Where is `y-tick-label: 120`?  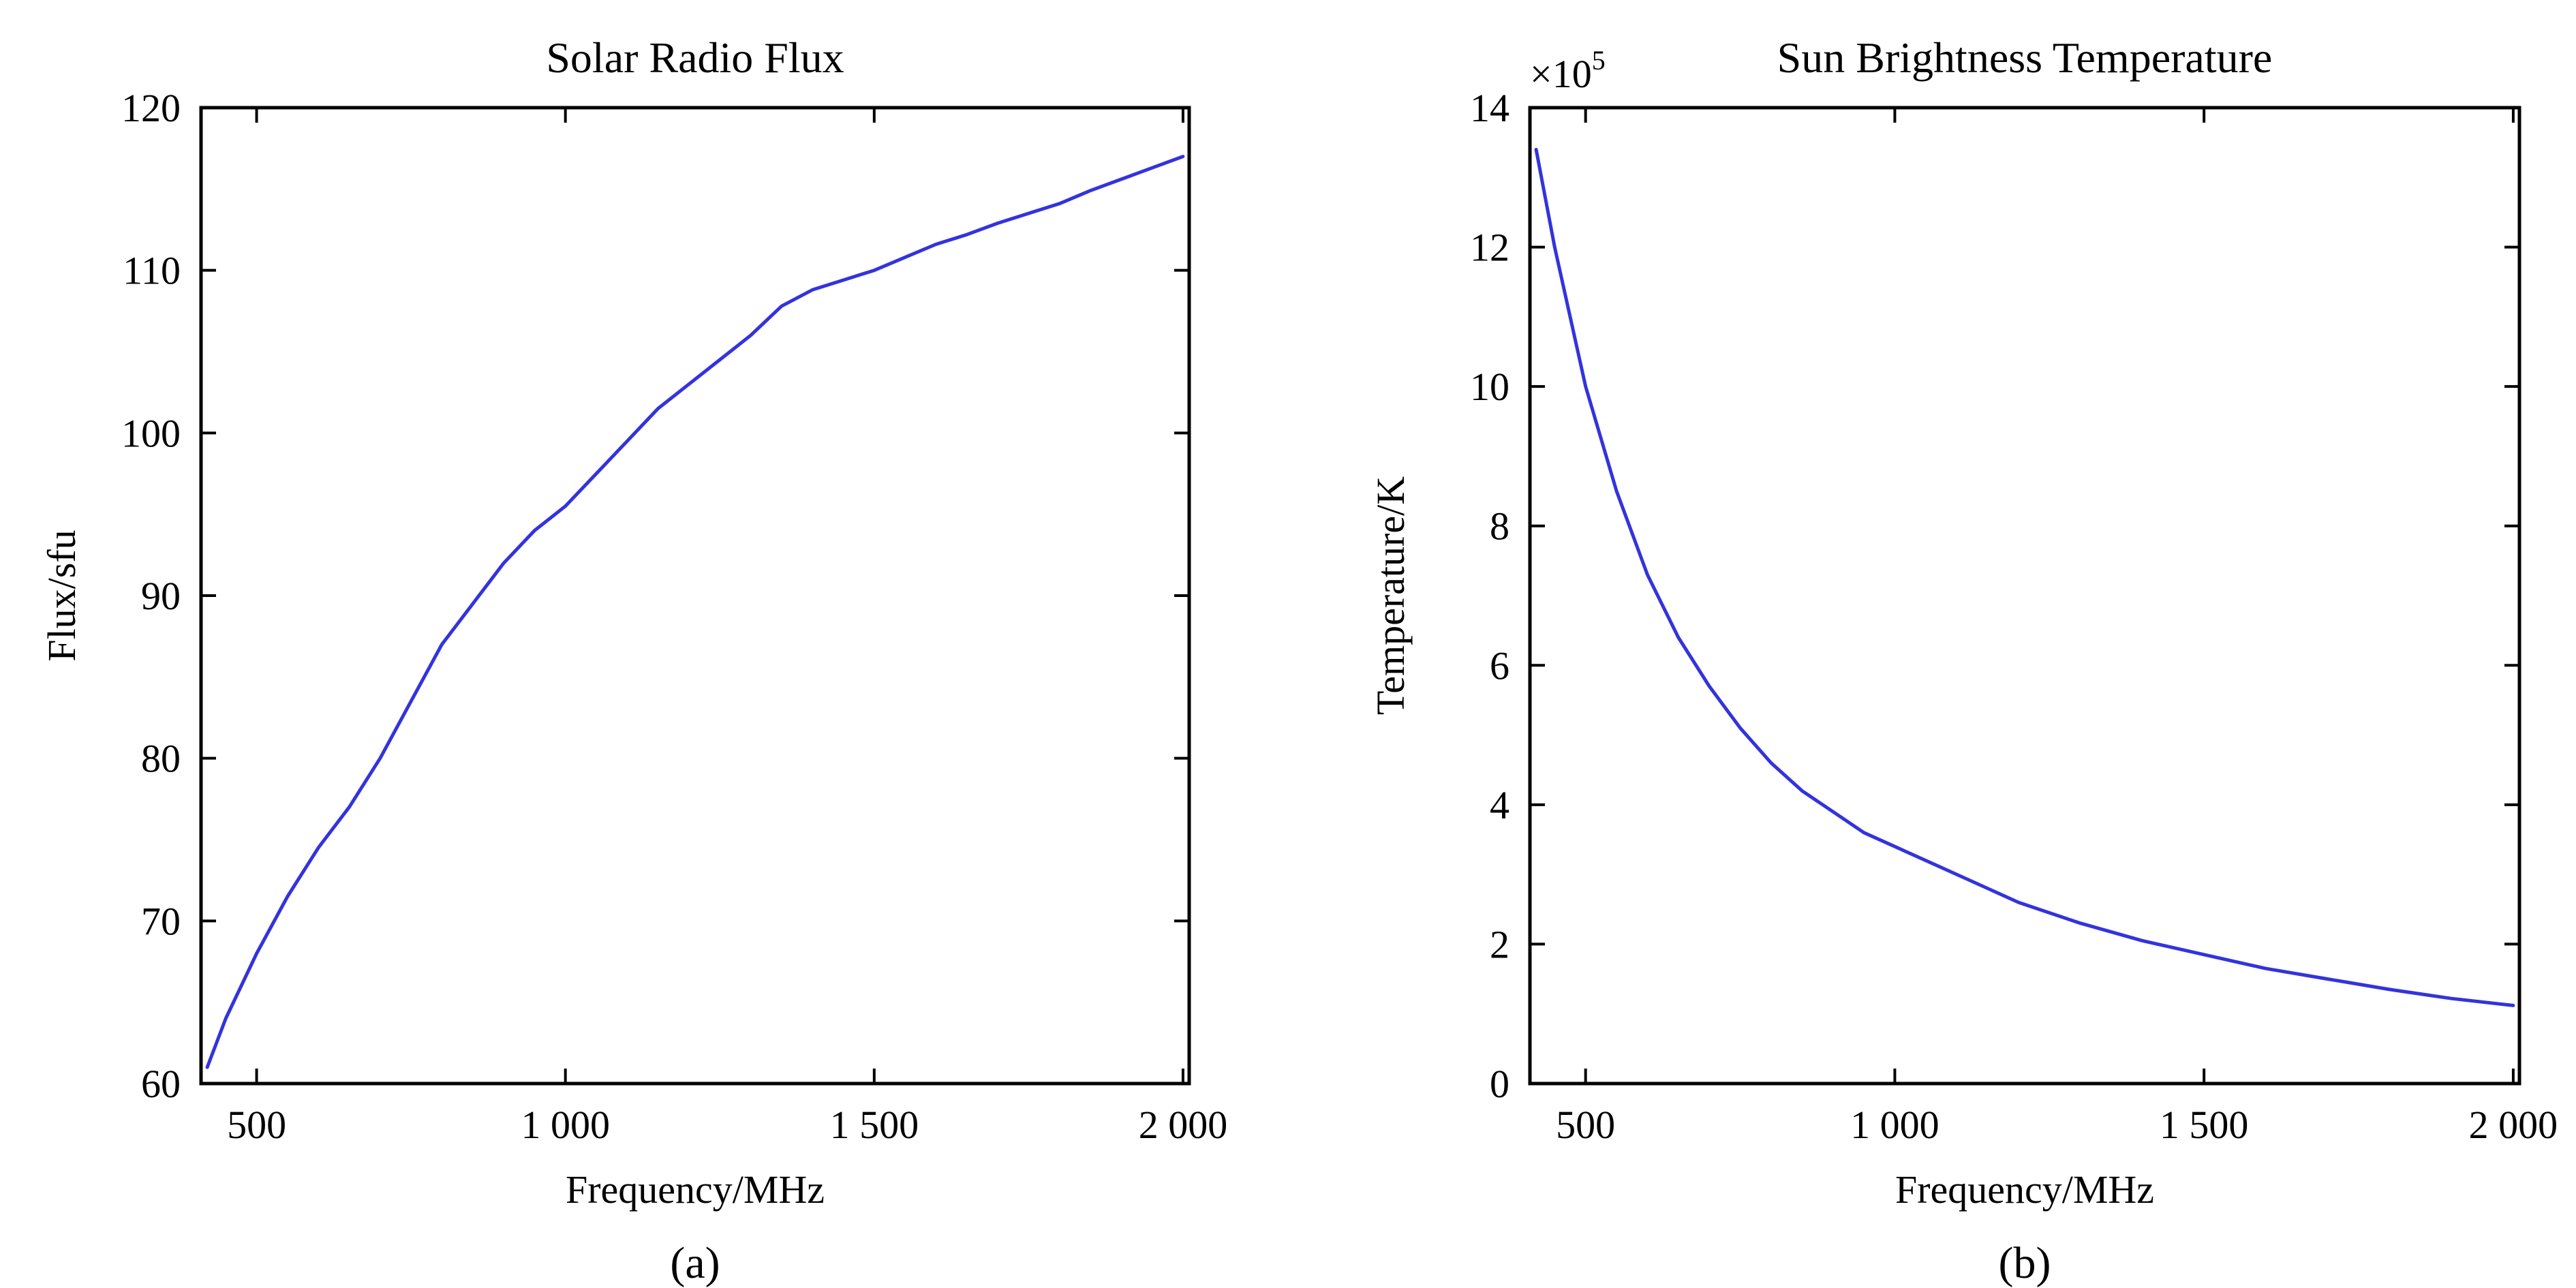
y-tick-label: 120 is located at coordinates (151, 108).